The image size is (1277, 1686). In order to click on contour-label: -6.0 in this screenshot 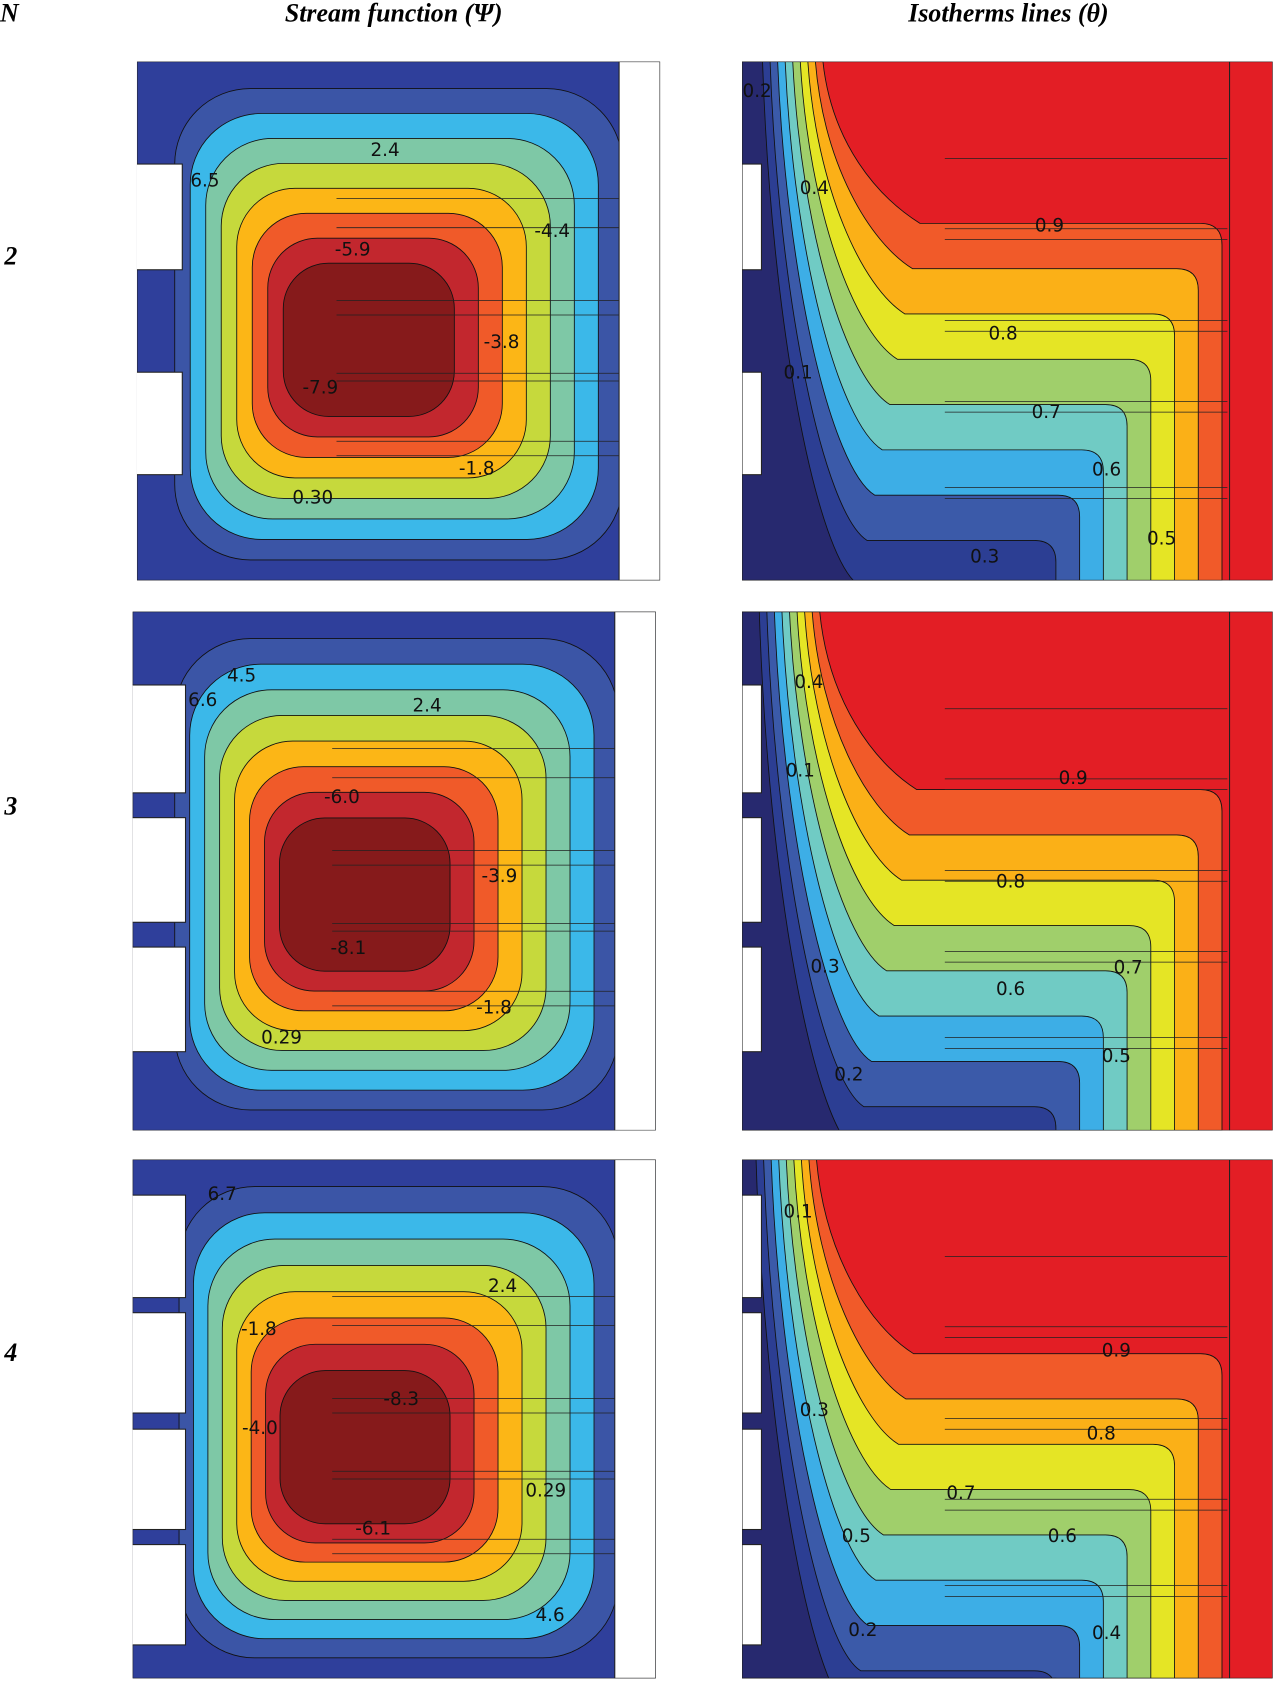, I will do `click(342, 797)`.